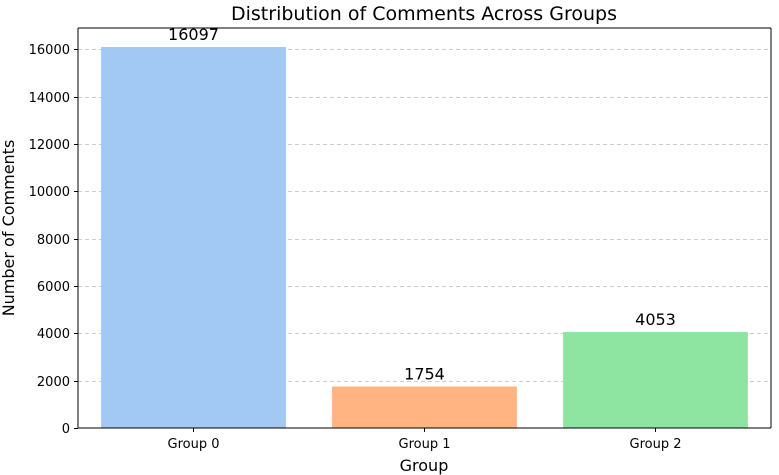  I want to click on x-axis-ticks: Group 0 Group 1 Group 2, so click(425, 440).